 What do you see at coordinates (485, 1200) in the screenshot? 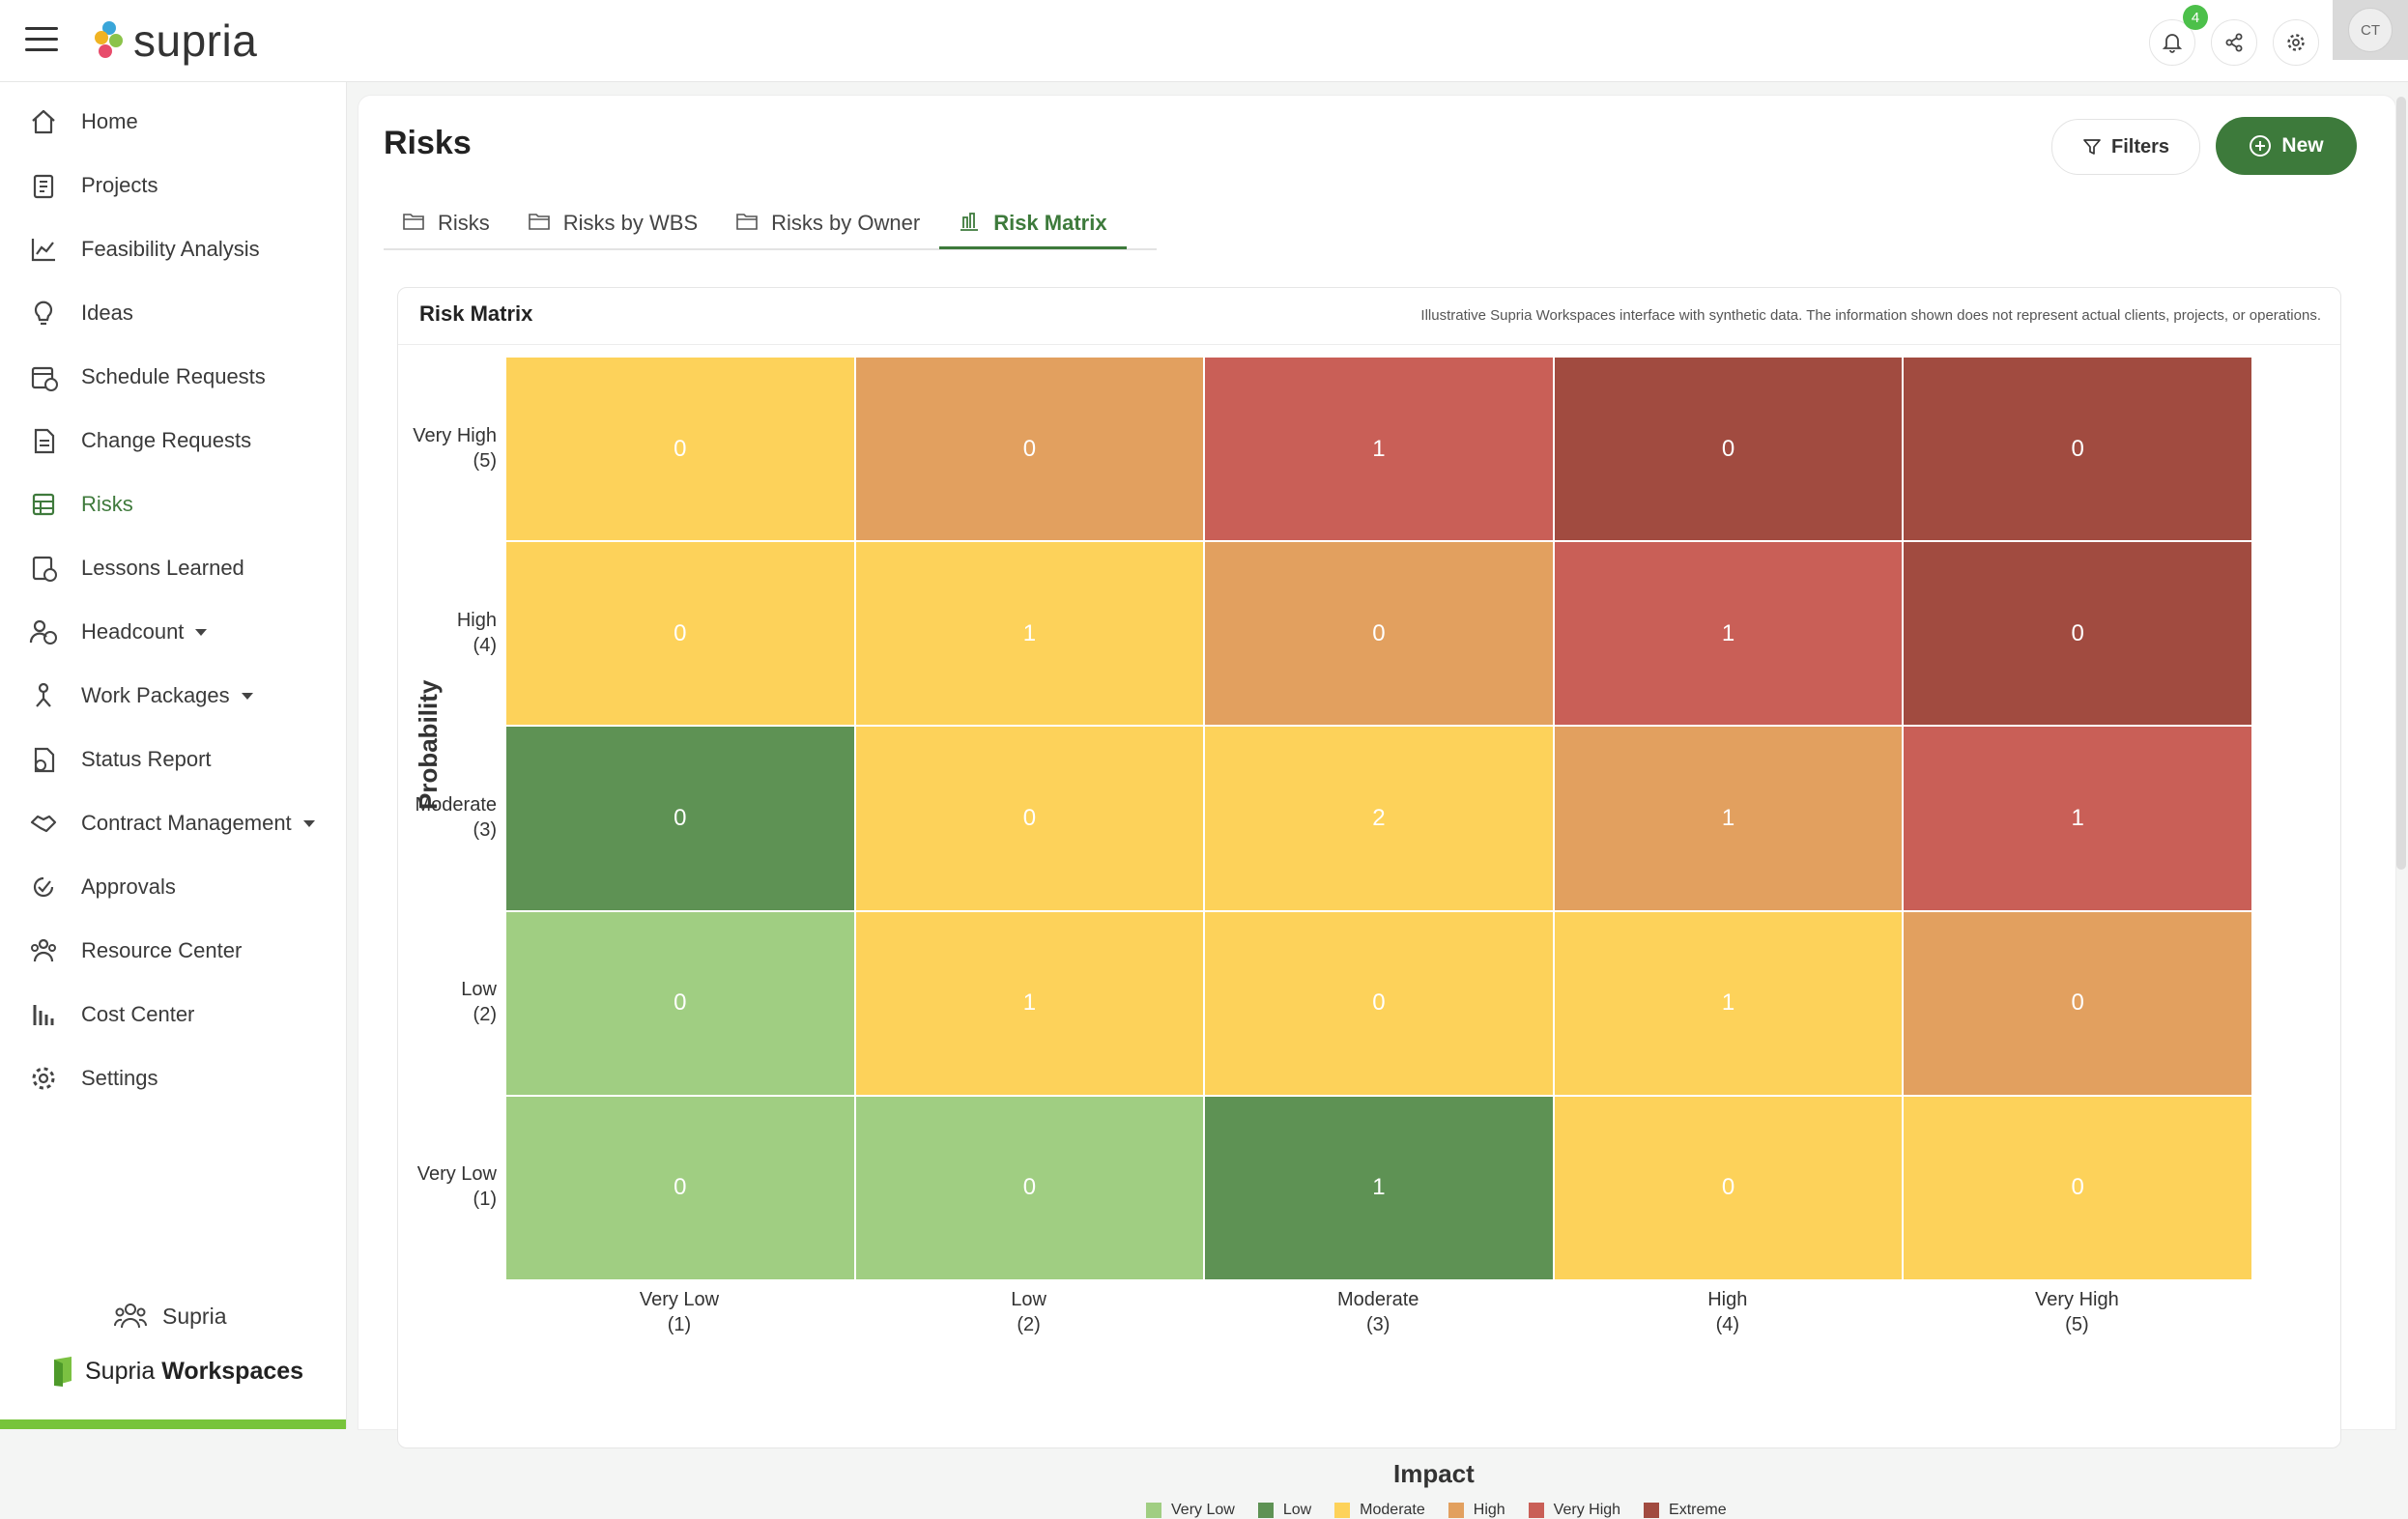
I see `y-tick-score: (1)` at bounding box center [485, 1200].